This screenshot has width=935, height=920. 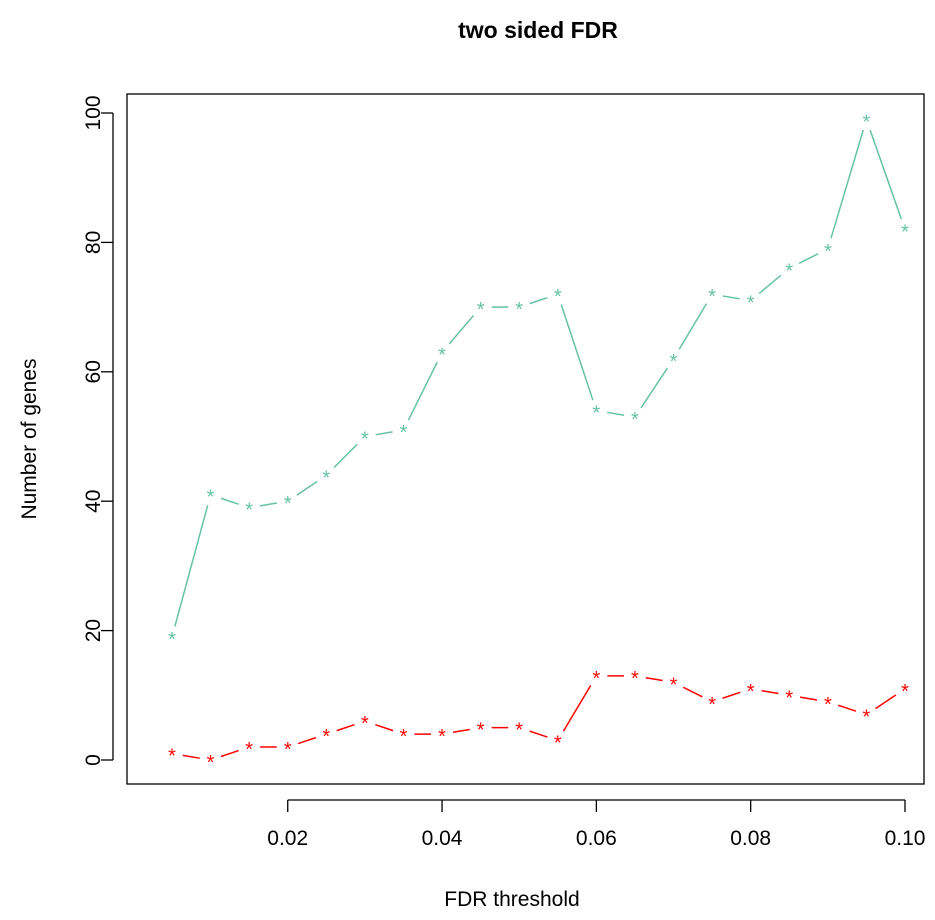 What do you see at coordinates (442, 838) in the screenshot?
I see `x-tick-label: 0.04` at bounding box center [442, 838].